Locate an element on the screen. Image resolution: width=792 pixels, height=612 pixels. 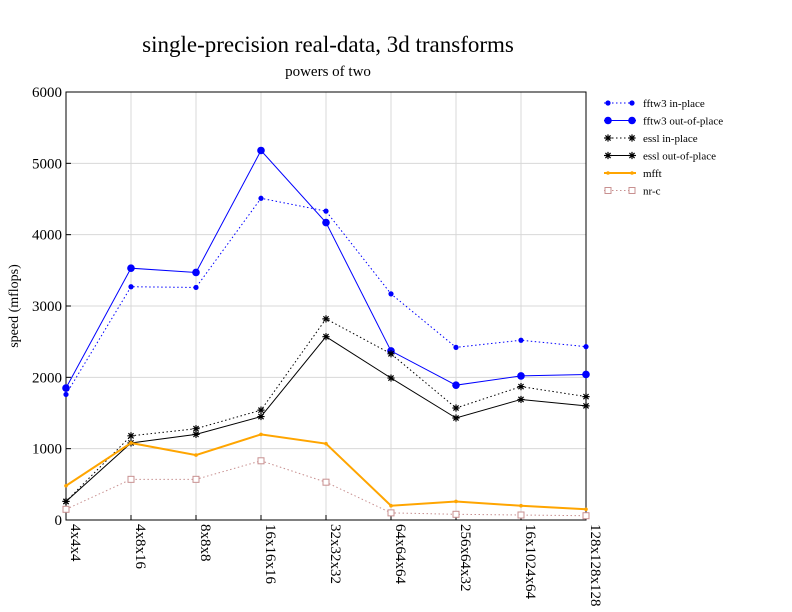
legend-label: mfft is located at coordinates (652, 174).